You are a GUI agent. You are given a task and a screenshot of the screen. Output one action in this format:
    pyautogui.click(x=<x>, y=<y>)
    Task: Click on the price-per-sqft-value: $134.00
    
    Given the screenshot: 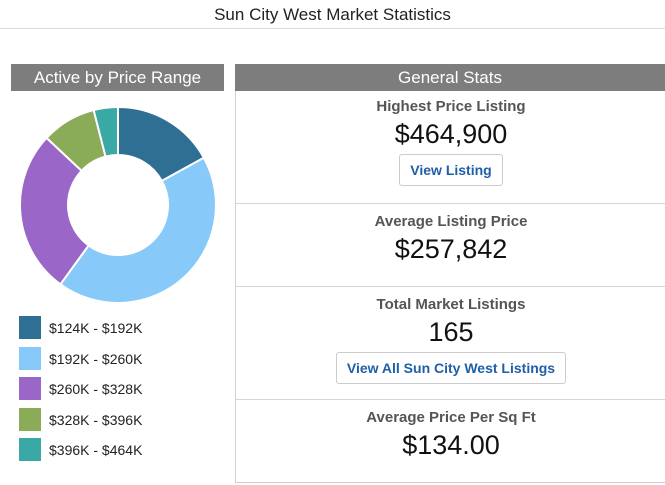 What is the action you would take?
    pyautogui.click(x=451, y=445)
    